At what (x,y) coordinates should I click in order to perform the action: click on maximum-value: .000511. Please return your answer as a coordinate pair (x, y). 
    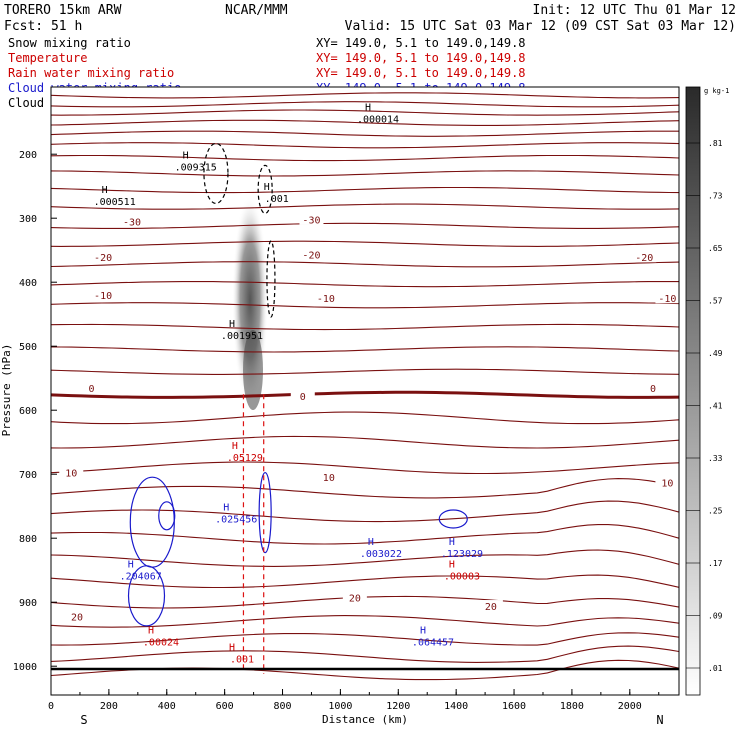
    Looking at the image, I should click on (115, 202).